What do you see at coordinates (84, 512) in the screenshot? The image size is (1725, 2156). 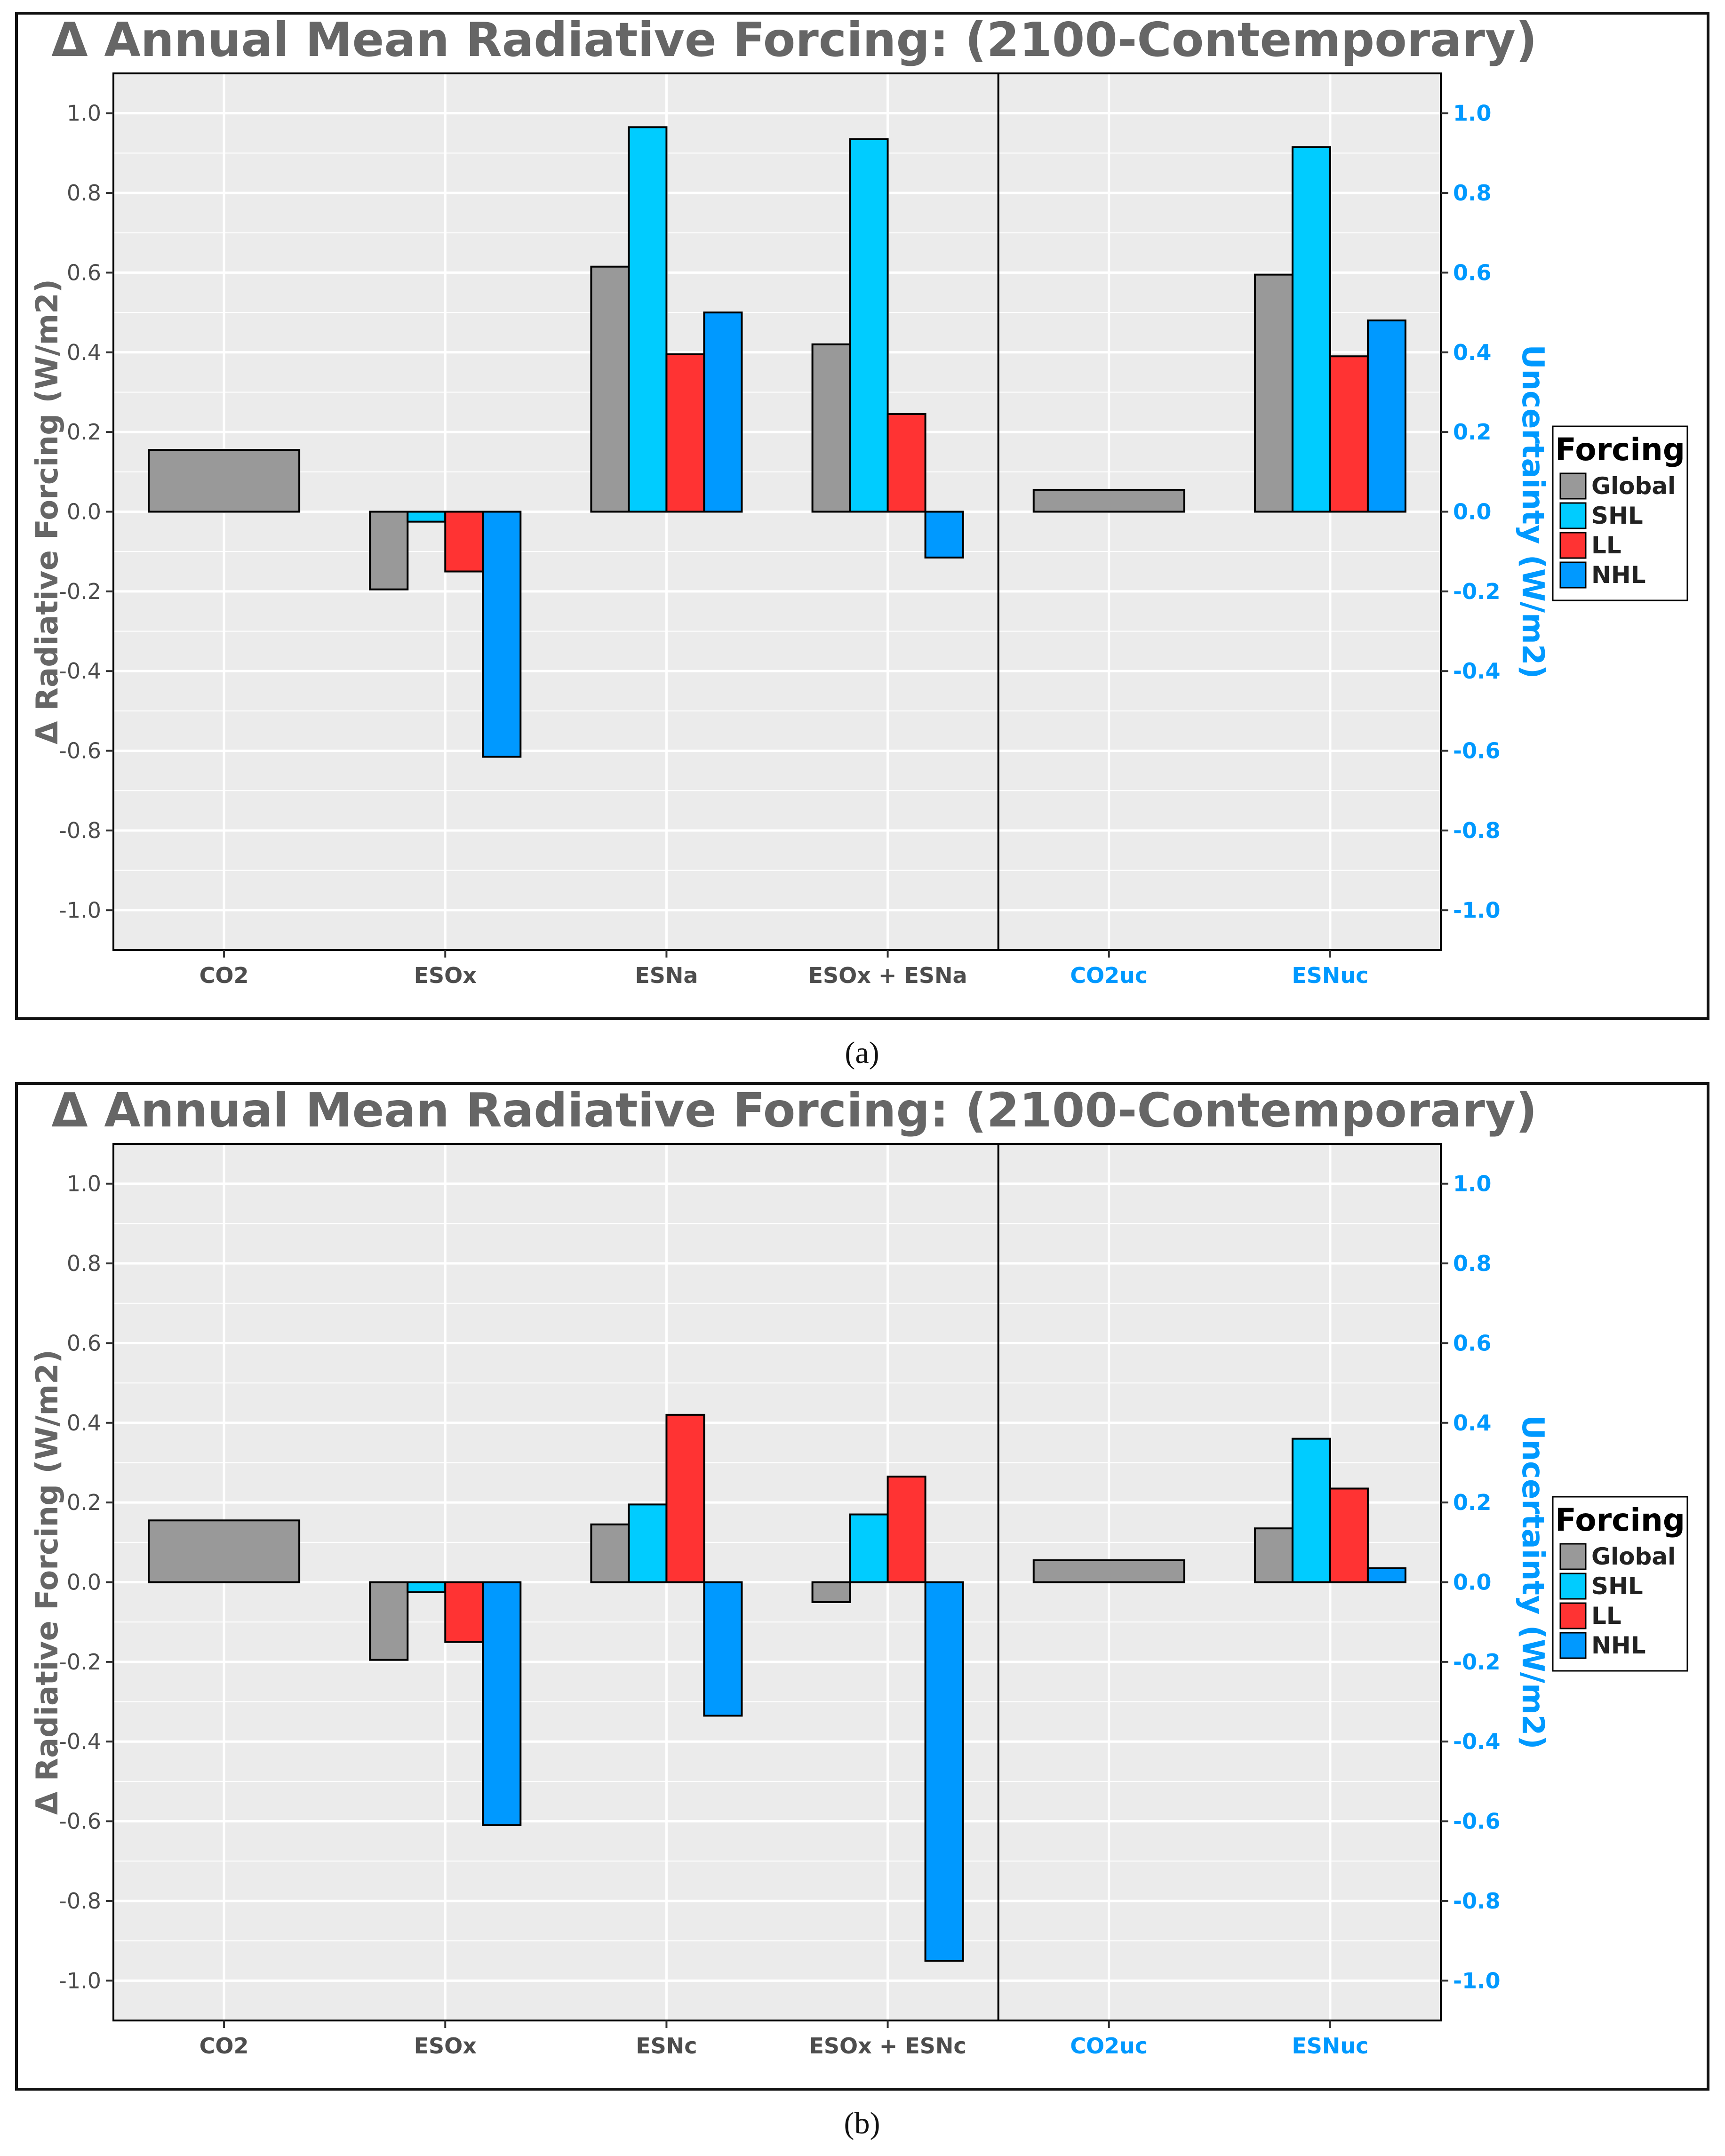 I see `y-tick-label: 0.0` at bounding box center [84, 512].